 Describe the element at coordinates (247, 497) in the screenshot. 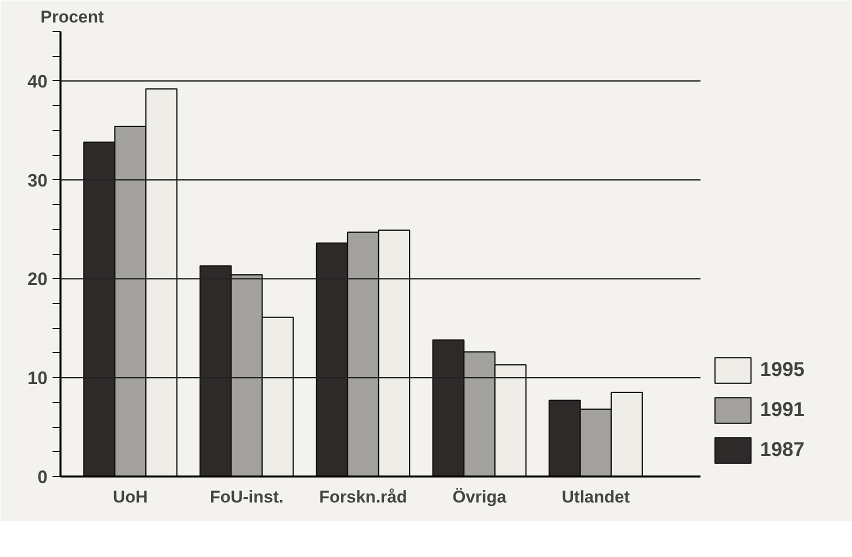

I see `x-tick-label: FoU-inst.` at that location.